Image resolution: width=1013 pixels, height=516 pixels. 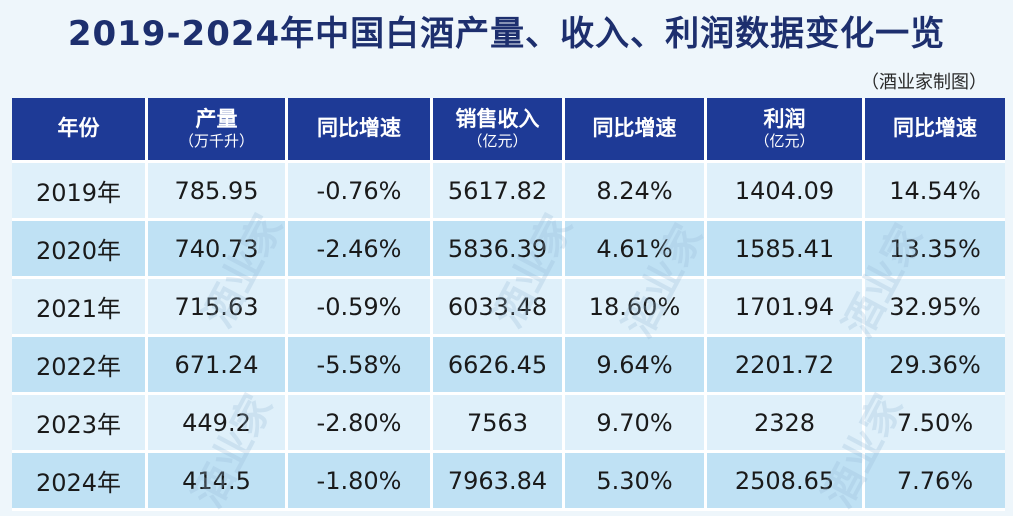 What do you see at coordinates (636, 250) in the screenshot?
I see `cell-revenue-growth: 4.61%` at bounding box center [636, 250].